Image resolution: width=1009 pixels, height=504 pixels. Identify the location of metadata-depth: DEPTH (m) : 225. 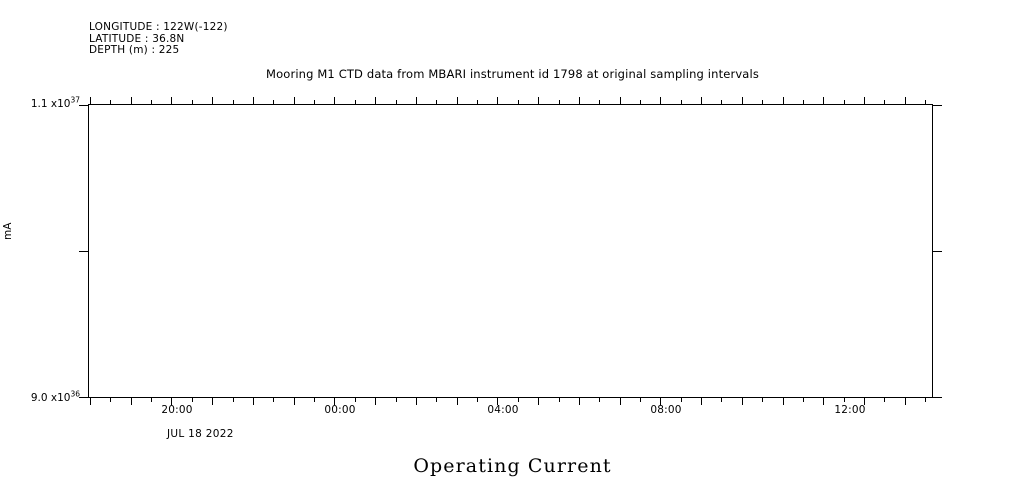
(134, 50).